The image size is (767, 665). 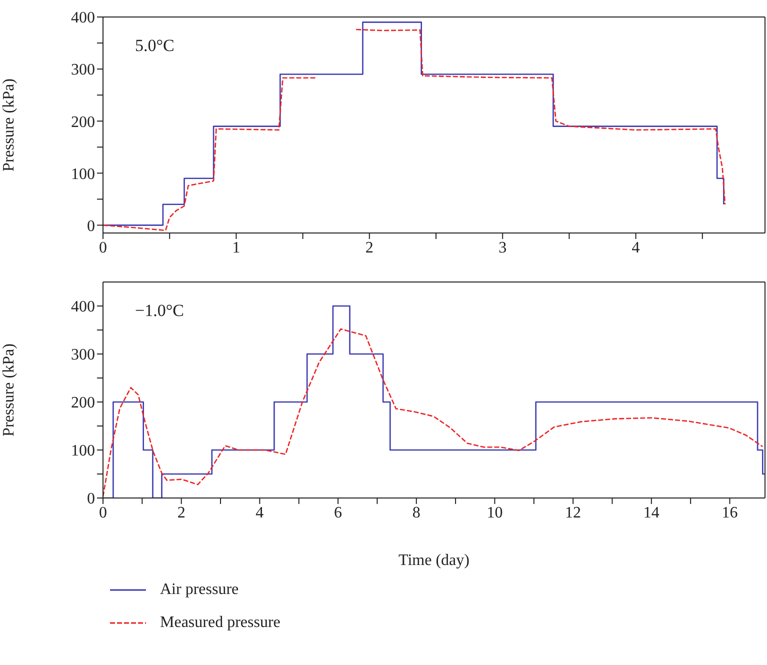 What do you see at coordinates (651, 513) in the screenshot?
I see `x-tick-label: 14` at bounding box center [651, 513].